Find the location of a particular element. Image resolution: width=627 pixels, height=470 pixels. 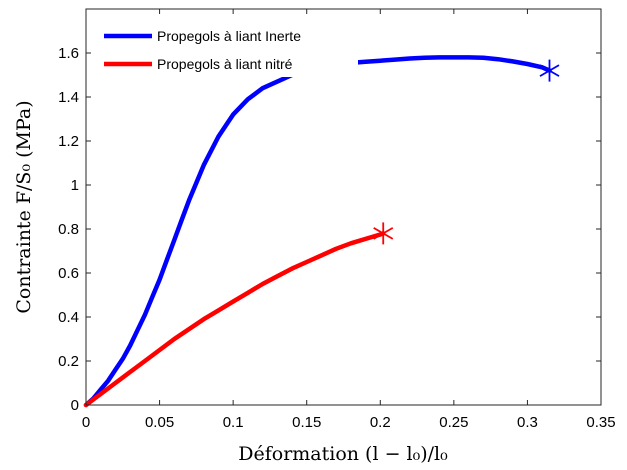

x-tick-label: 0 is located at coordinates (86, 422).